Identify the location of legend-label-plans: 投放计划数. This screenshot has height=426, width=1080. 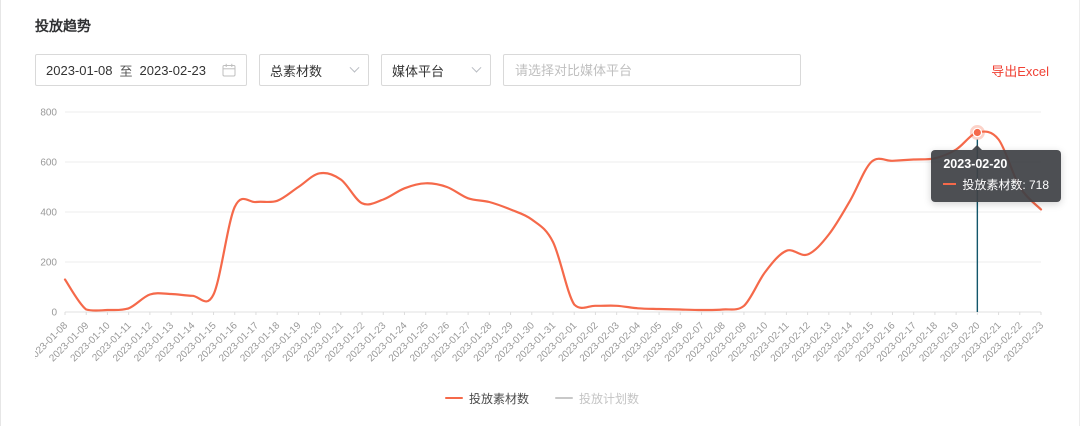
(609, 398).